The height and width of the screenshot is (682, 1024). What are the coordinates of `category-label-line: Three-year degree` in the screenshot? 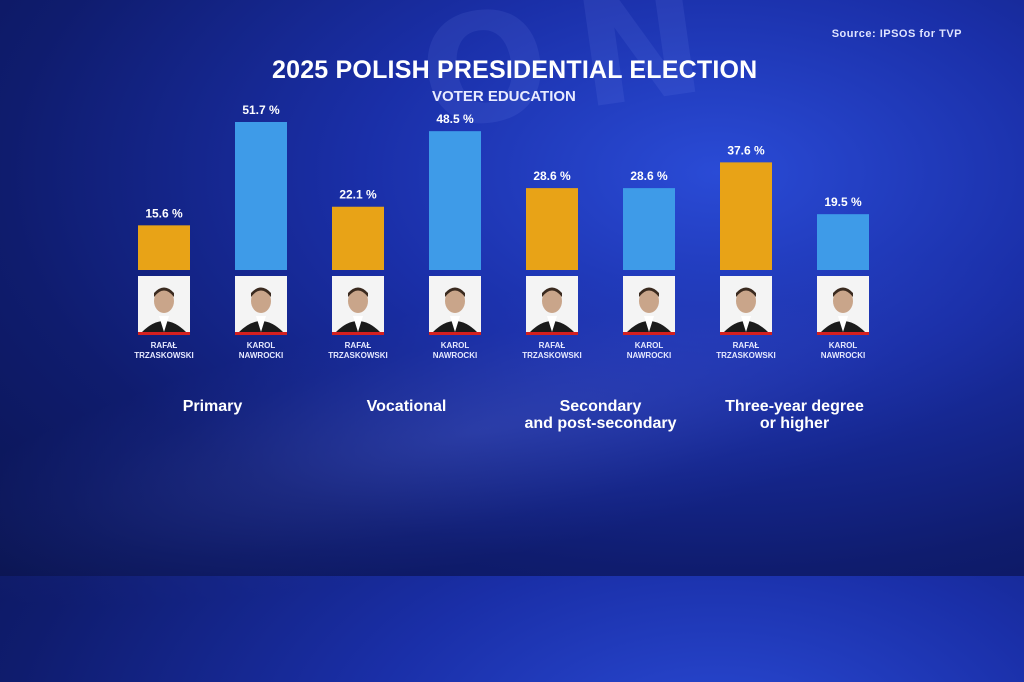 It's located at (794, 406).